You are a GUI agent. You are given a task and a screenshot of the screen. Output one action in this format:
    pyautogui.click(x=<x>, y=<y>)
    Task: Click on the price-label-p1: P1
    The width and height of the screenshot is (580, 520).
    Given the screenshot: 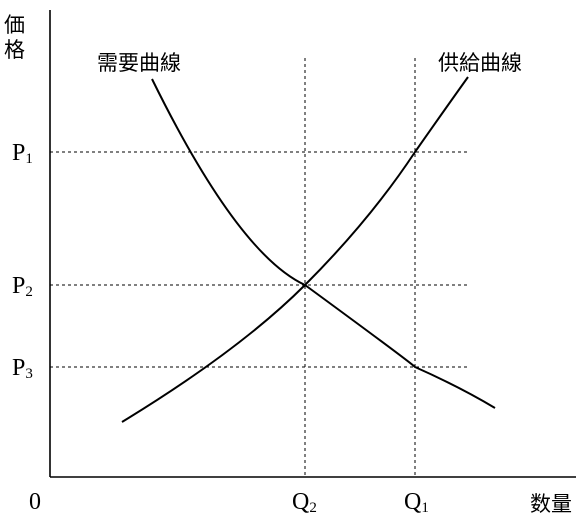 What is the action you would take?
    pyautogui.click(x=22, y=153)
    